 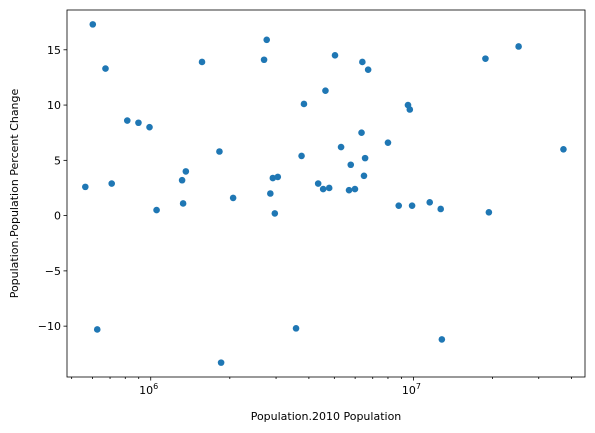 What do you see at coordinates (49, 326) in the screenshot?
I see `y-tick-label: −10` at bounding box center [49, 326].